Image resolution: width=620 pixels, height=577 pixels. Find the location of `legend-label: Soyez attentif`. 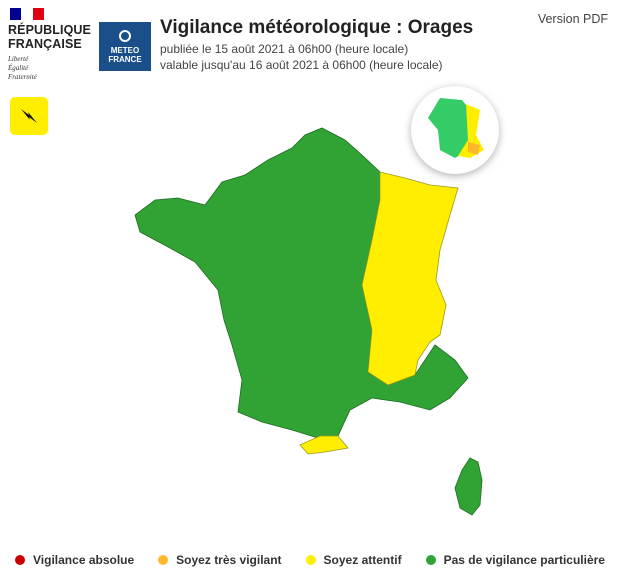

legend-label: Soyez attentif is located at coordinates (362, 560).